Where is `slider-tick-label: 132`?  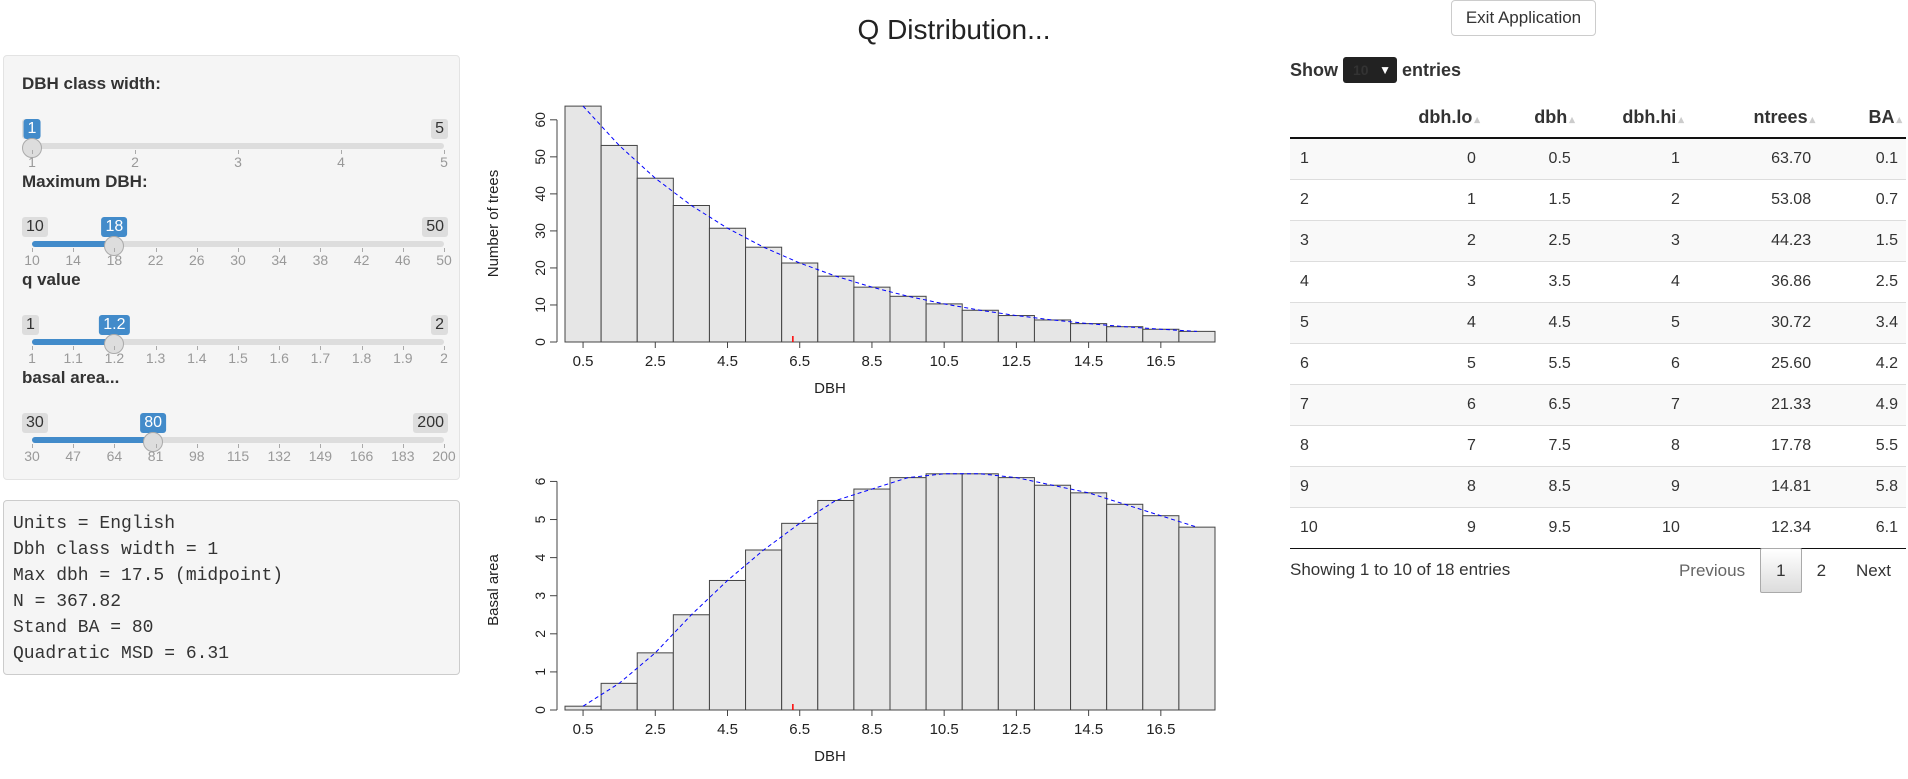 slider-tick-label: 132 is located at coordinates (279, 456).